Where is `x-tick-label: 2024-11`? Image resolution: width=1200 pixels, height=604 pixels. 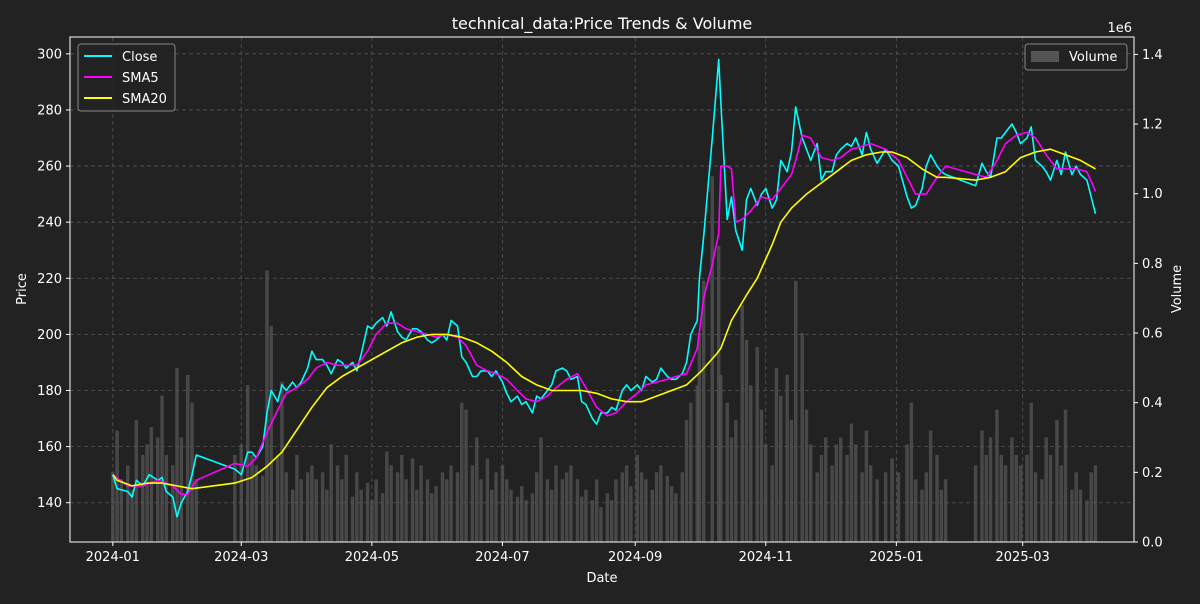
x-tick-label: 2024-11 is located at coordinates (766, 557).